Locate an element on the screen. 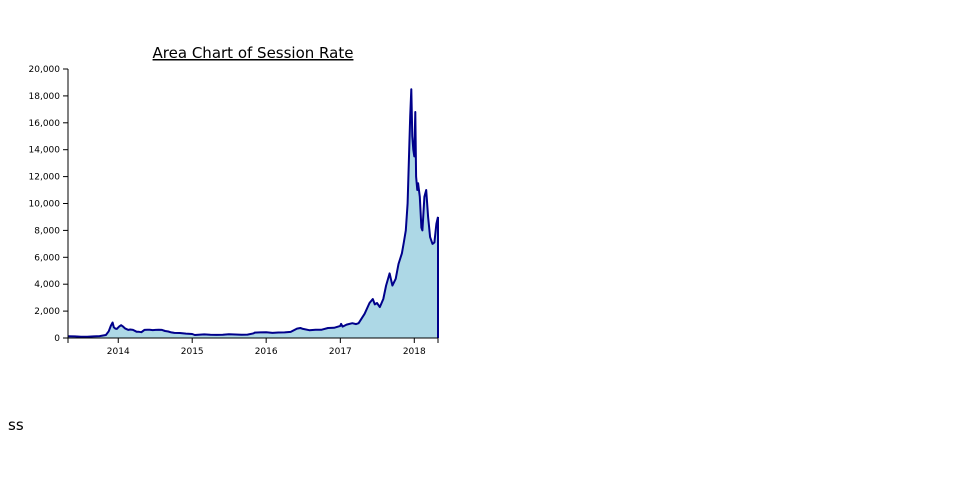 Image resolution: width=960 pixels, height=500 pixels. x-tick-label: 2016 is located at coordinates (266, 352).